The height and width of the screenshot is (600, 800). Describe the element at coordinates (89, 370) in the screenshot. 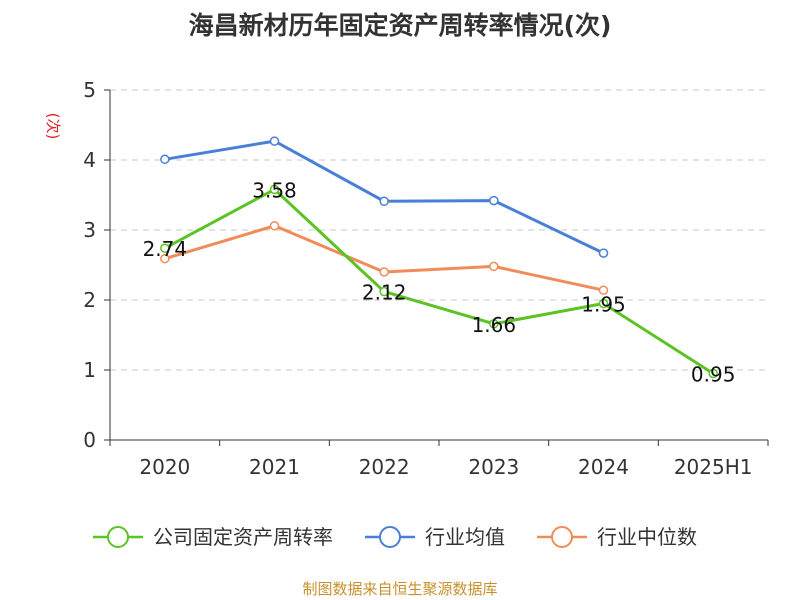

I see `y-tick-label: 1` at that location.